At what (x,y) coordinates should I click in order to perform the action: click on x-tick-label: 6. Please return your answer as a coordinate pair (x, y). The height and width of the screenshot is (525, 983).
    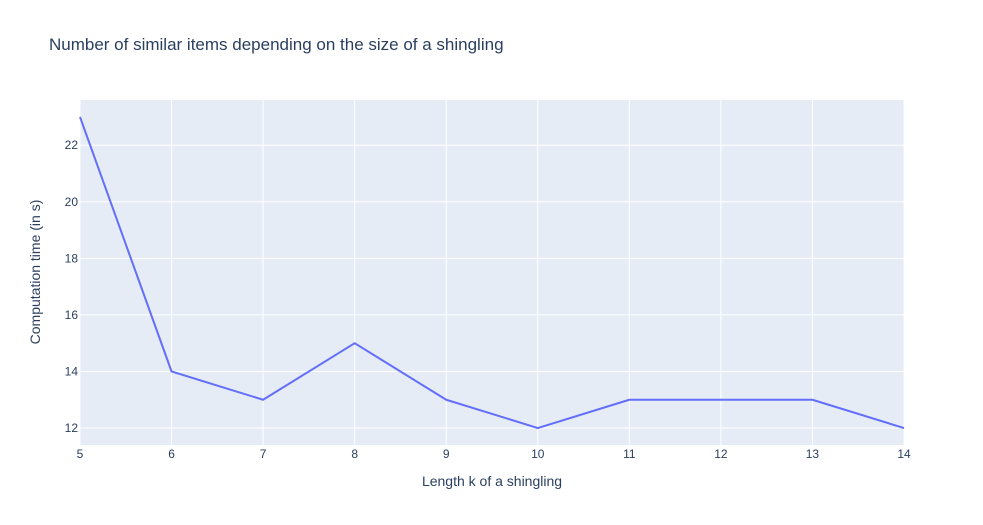
    Looking at the image, I should click on (171, 454).